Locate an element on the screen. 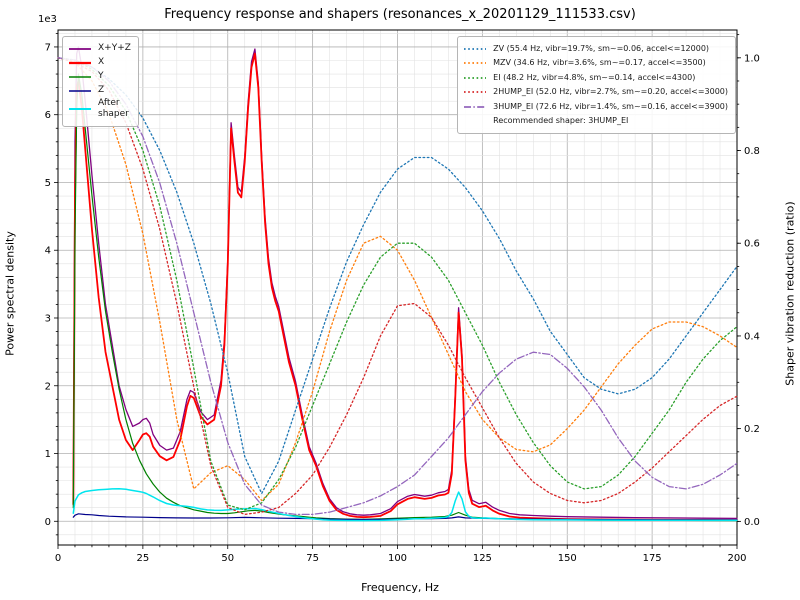 The width and height of the screenshot is (800, 600). blank-icon is located at coordinates (475, 121).